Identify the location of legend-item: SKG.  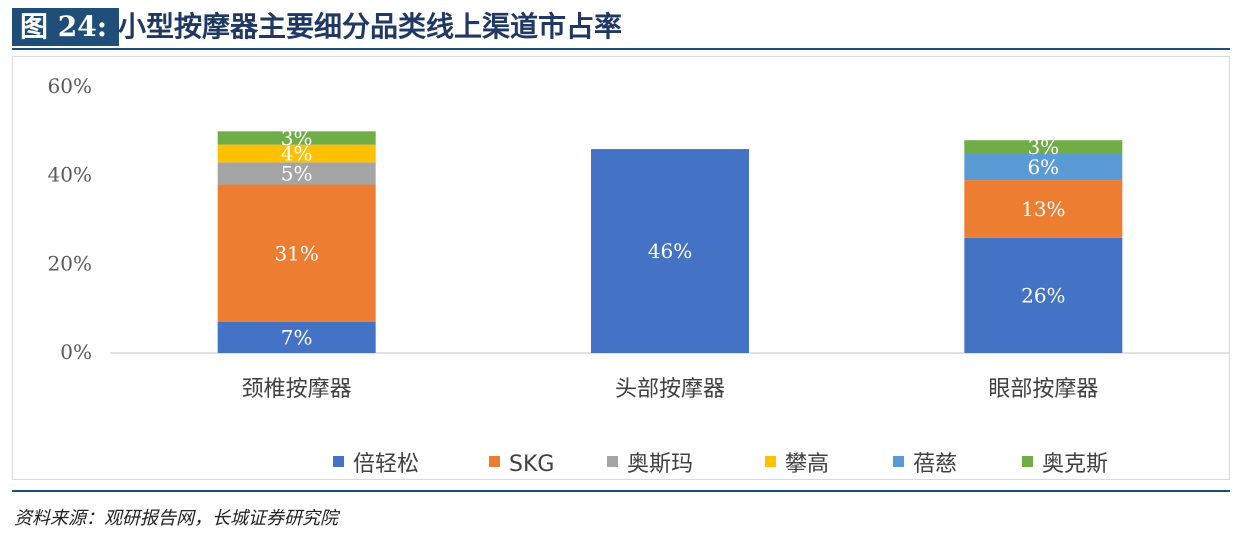
(521, 464).